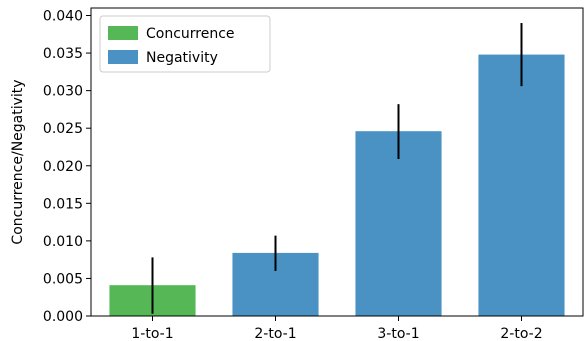 The image size is (585, 341). Describe the element at coordinates (123, 57) in the screenshot. I see `legend-swatch-negativity` at that location.